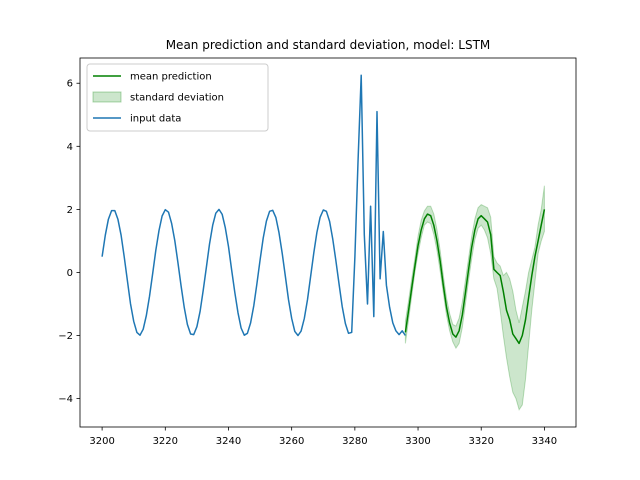  I want to click on y-tick-label: −4, so click(65, 399).